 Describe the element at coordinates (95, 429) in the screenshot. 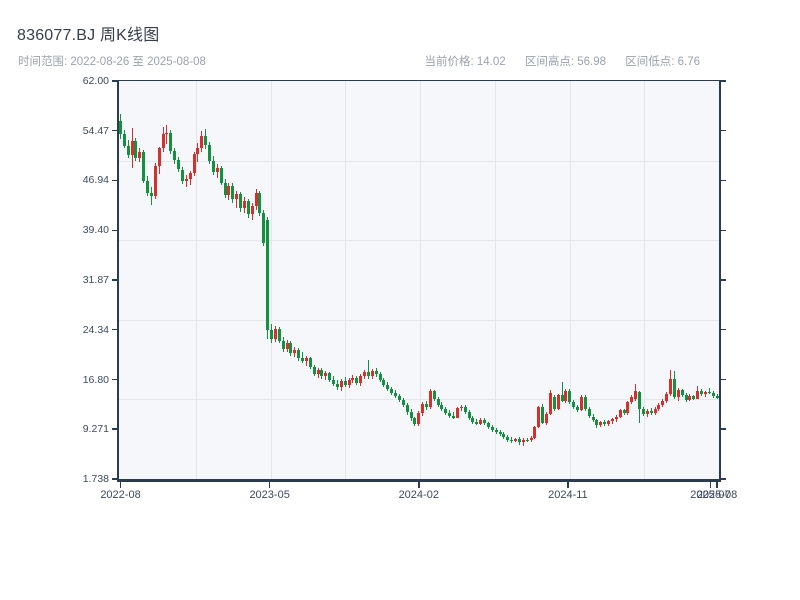

I see `y-tick-label: 9.271` at that location.